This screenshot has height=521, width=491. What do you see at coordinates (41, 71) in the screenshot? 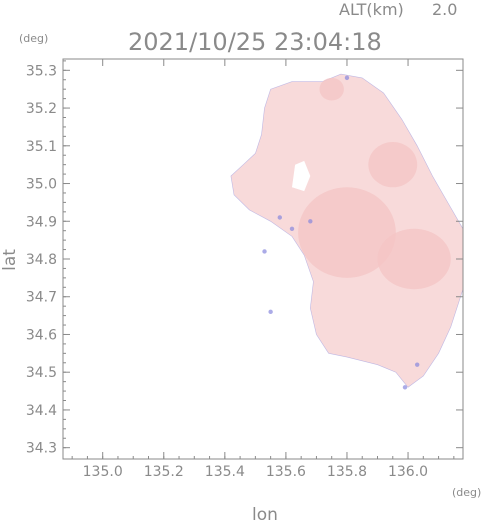
I see `y-tick-label-10: 35.3` at bounding box center [41, 71].